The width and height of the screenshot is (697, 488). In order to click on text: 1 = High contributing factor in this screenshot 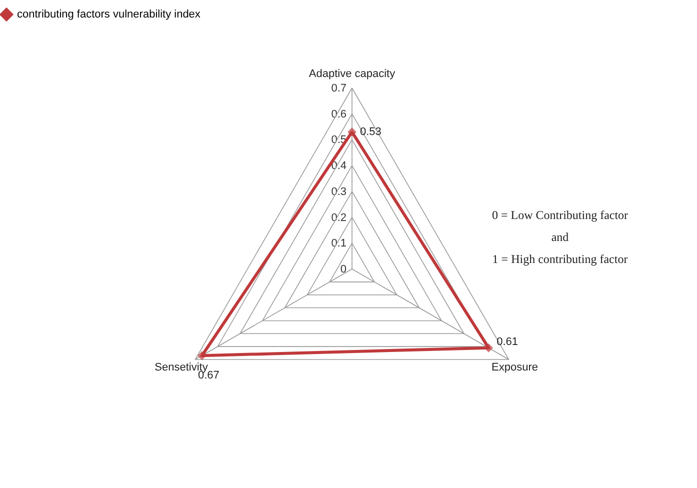, I will do `click(560, 259)`.